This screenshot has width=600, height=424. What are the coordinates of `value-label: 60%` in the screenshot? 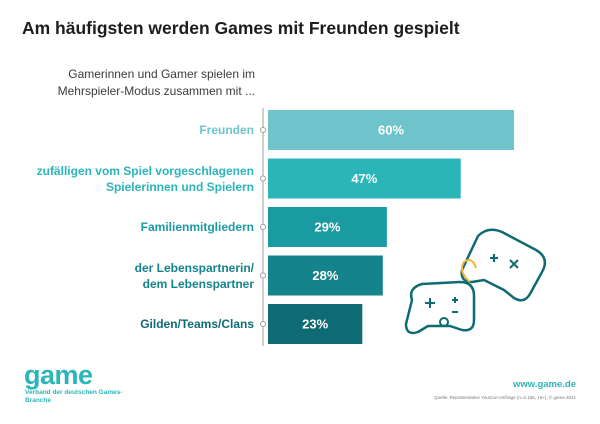 It's located at (391, 129).